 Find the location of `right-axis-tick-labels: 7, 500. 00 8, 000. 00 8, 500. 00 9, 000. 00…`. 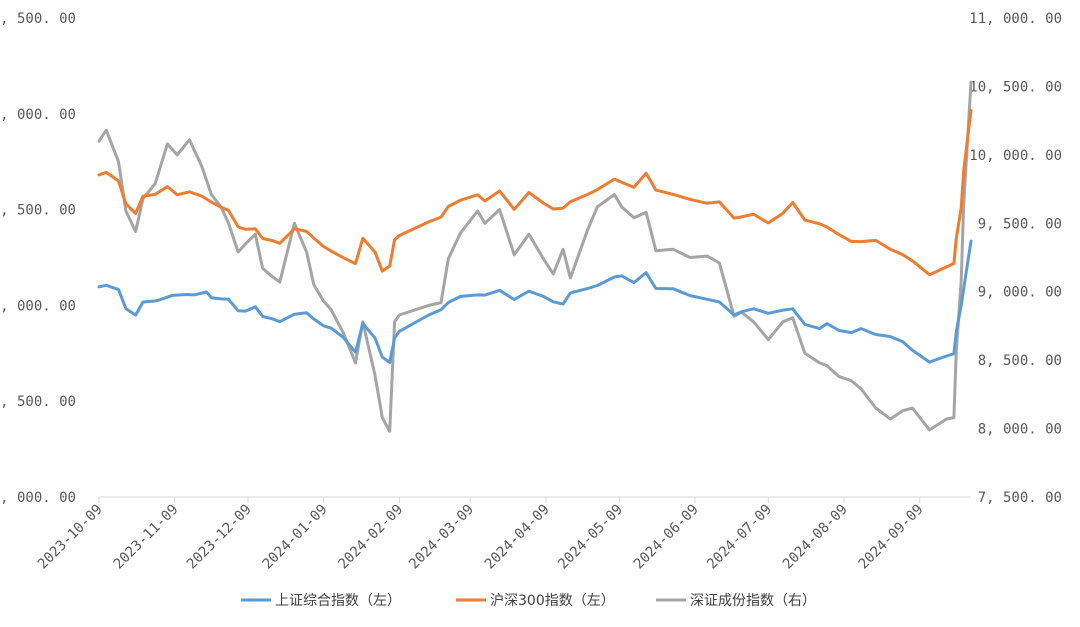

right-axis-tick-labels: 7, 500. 00 8, 000. 00 8, 500. 00 9, 000. 00… is located at coordinates (1015, 258).